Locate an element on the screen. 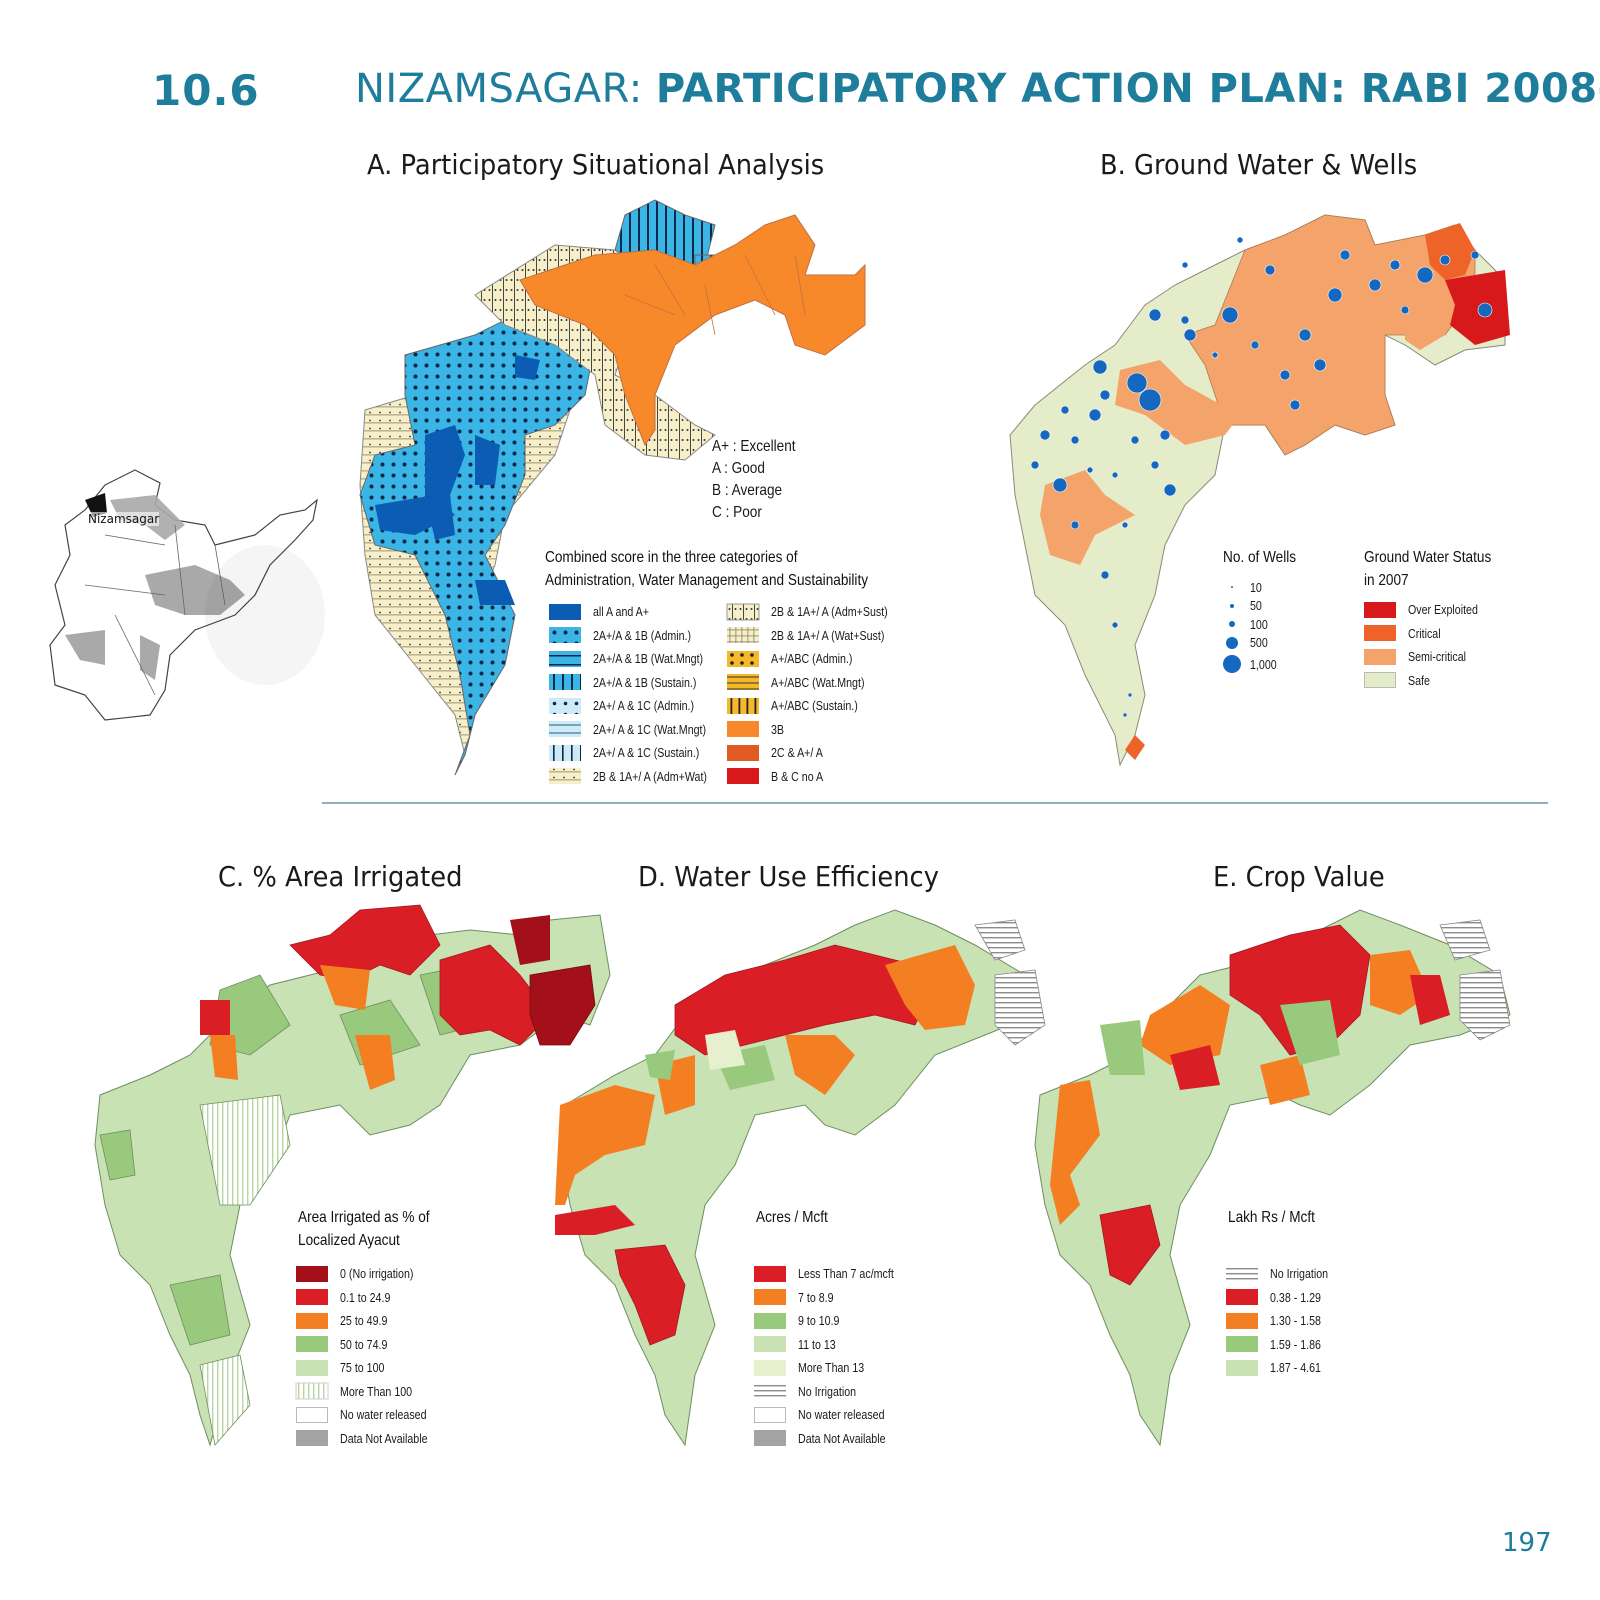 Image resolution: width=1600 pixels, height=1600 pixels. legend-label: 50 is located at coordinates (1256, 606).